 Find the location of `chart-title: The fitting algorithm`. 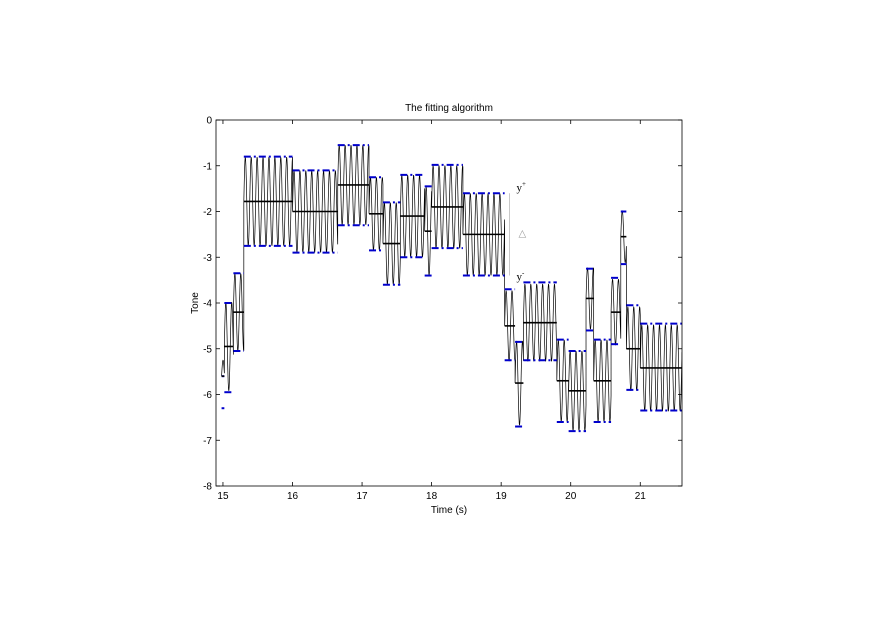

chart-title: The fitting algorithm is located at coordinates (449, 108).